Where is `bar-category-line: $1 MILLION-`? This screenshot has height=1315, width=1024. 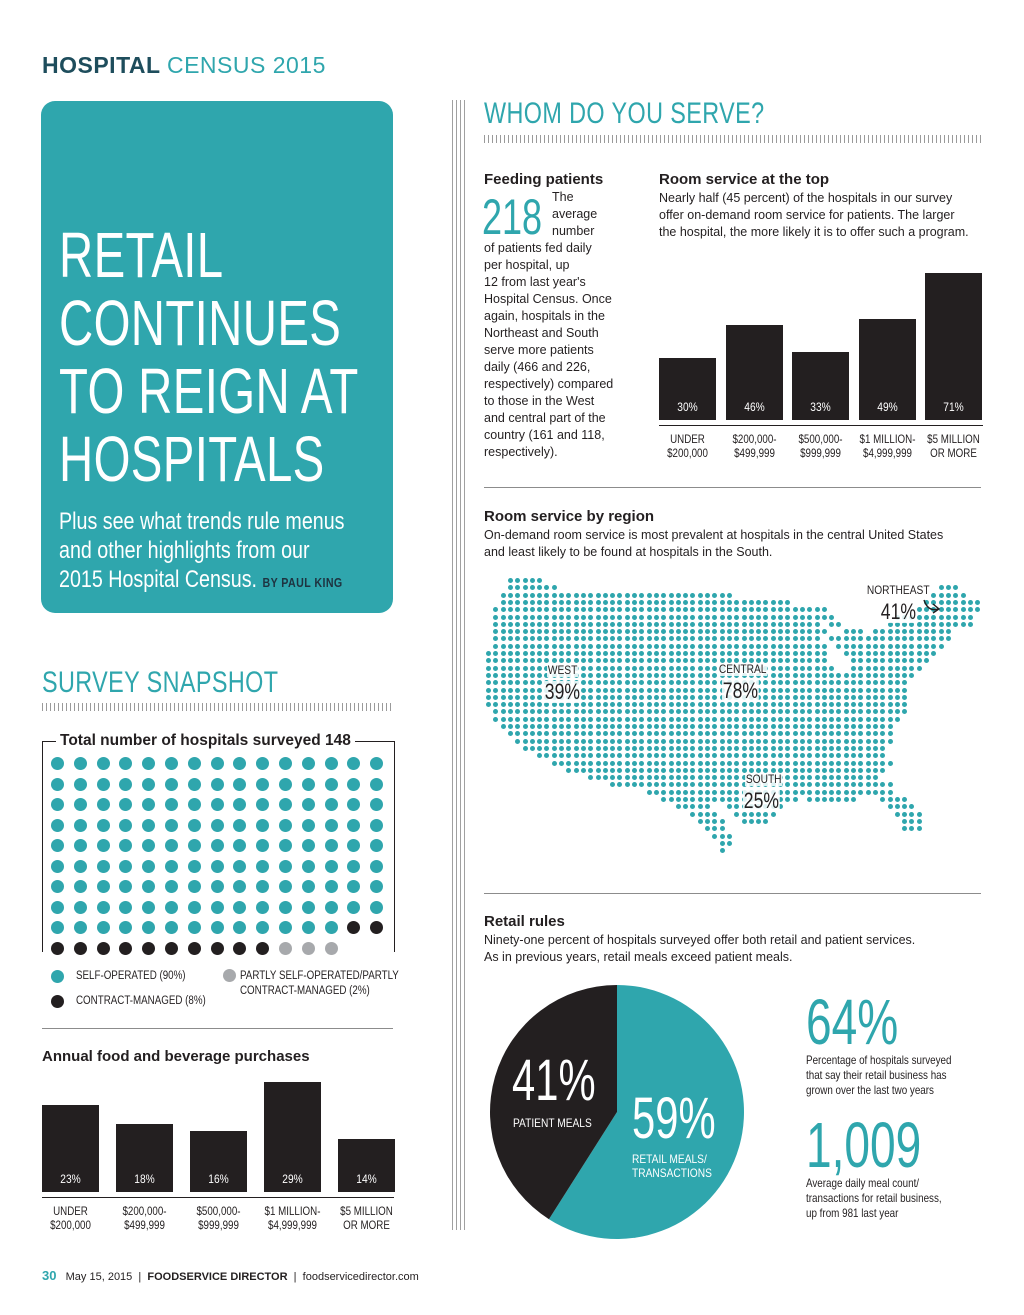
bar-category-line: $1 MILLION- is located at coordinates (292, 1212).